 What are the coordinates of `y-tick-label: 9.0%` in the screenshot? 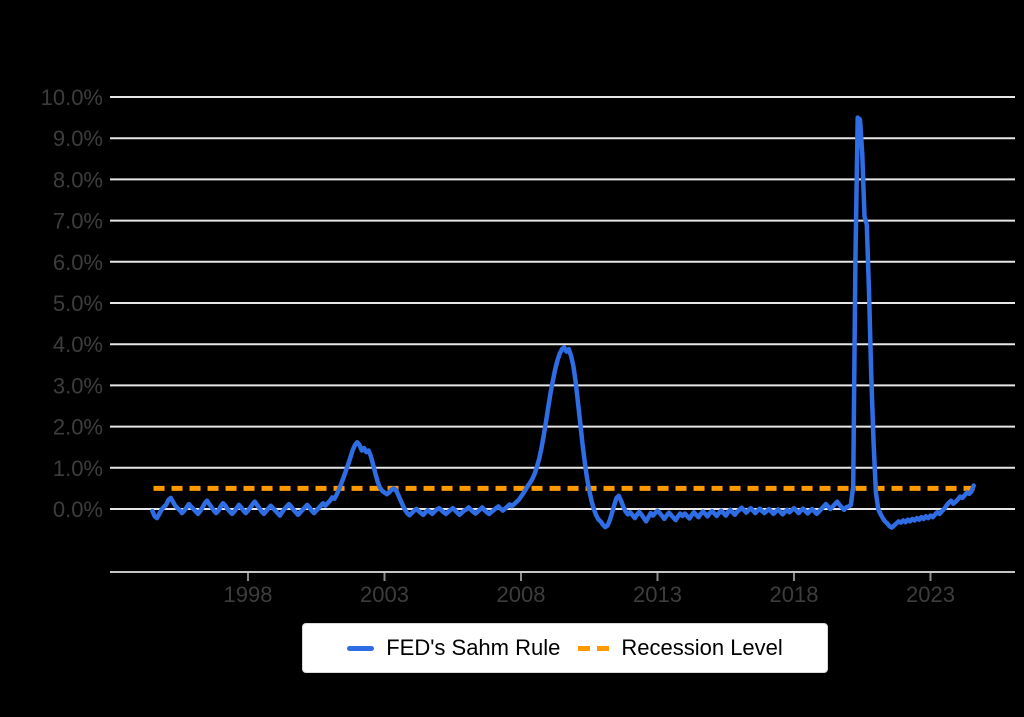 It's located at (78, 138).